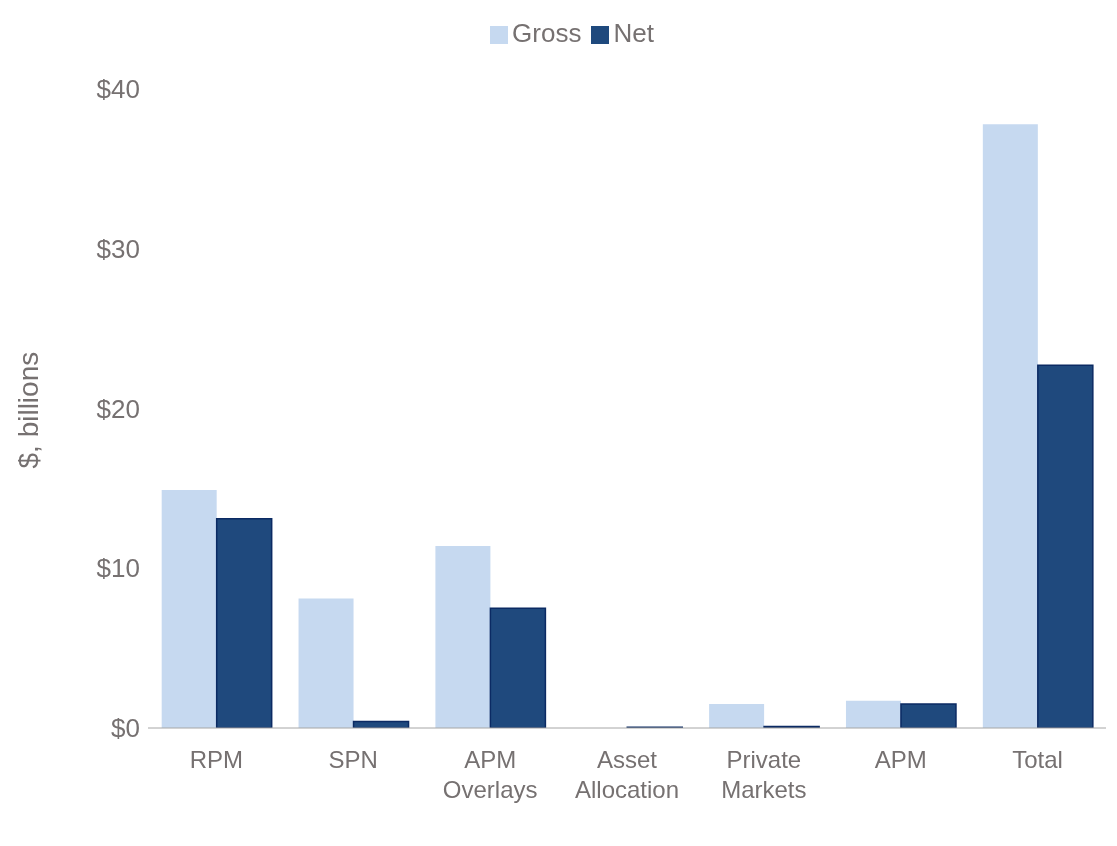 This screenshot has height=846, width=1117. What do you see at coordinates (118, 408) in the screenshot?
I see `y-tick-label: $20` at bounding box center [118, 408].